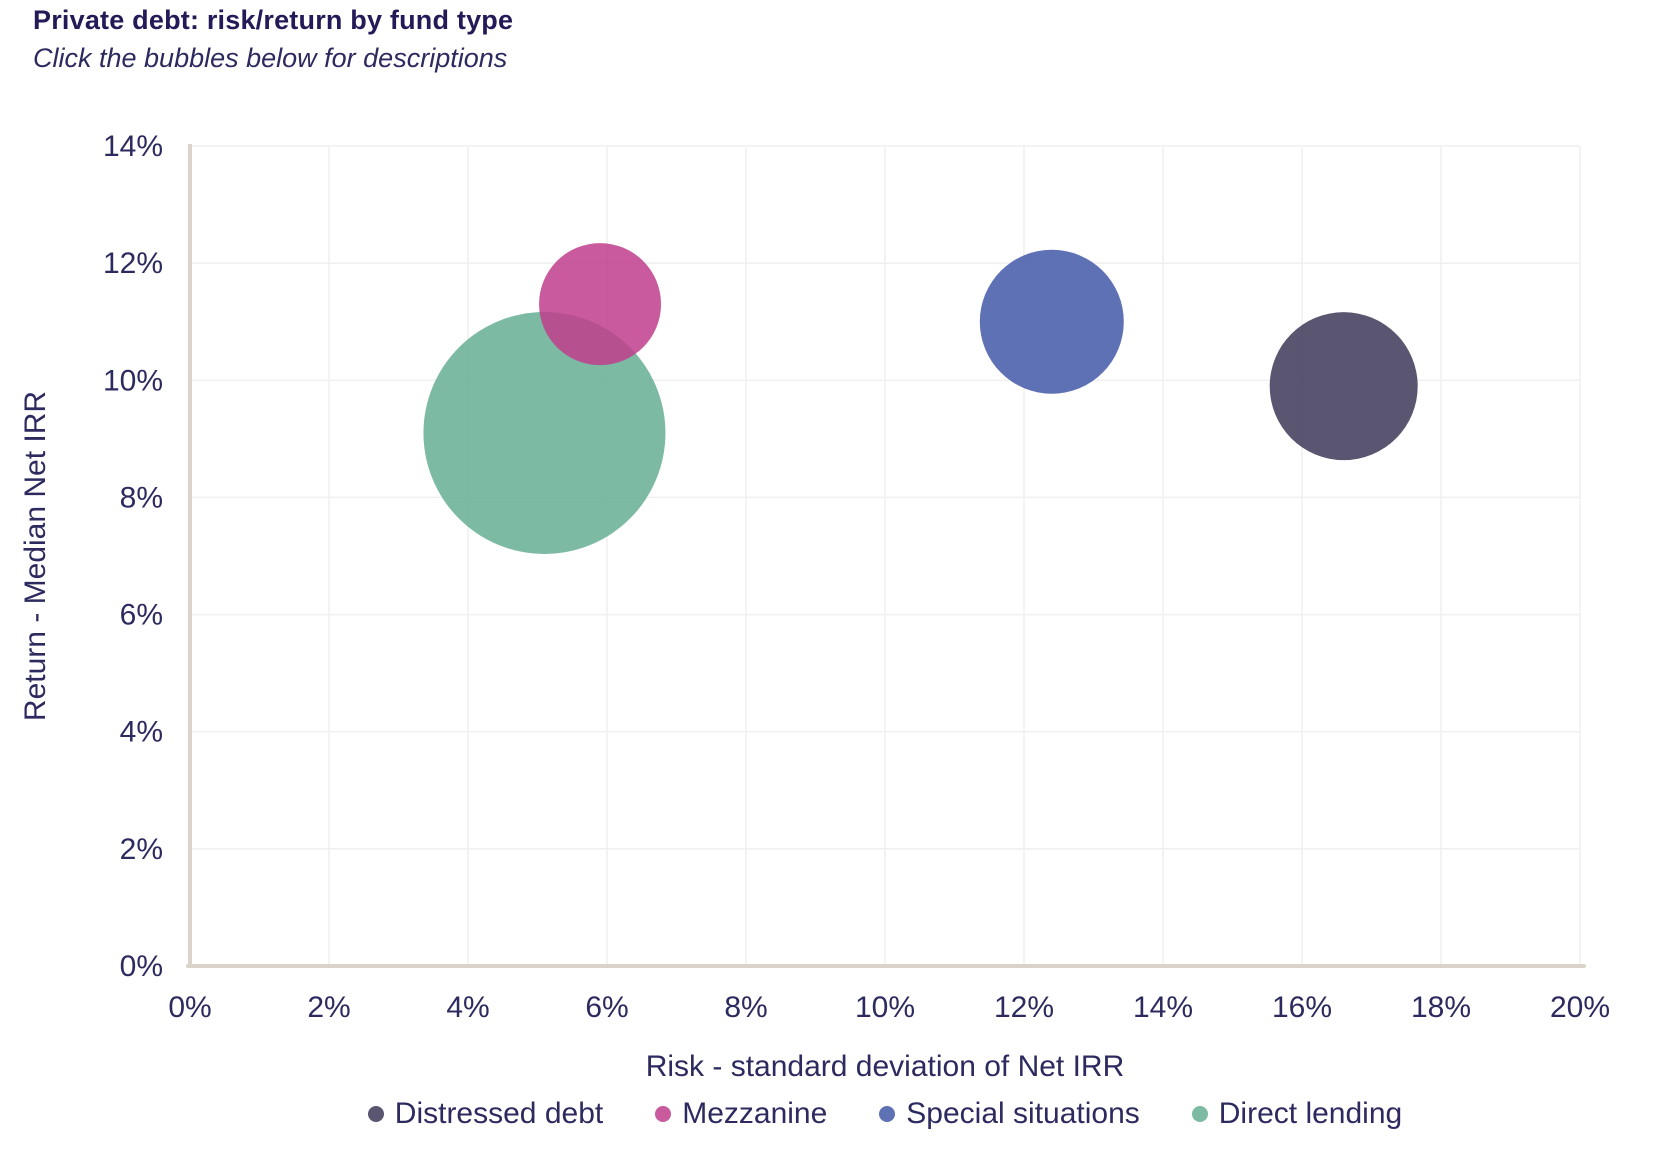  Describe the element at coordinates (544, 433) in the screenshot. I see `bubble-direct-lending` at that location.